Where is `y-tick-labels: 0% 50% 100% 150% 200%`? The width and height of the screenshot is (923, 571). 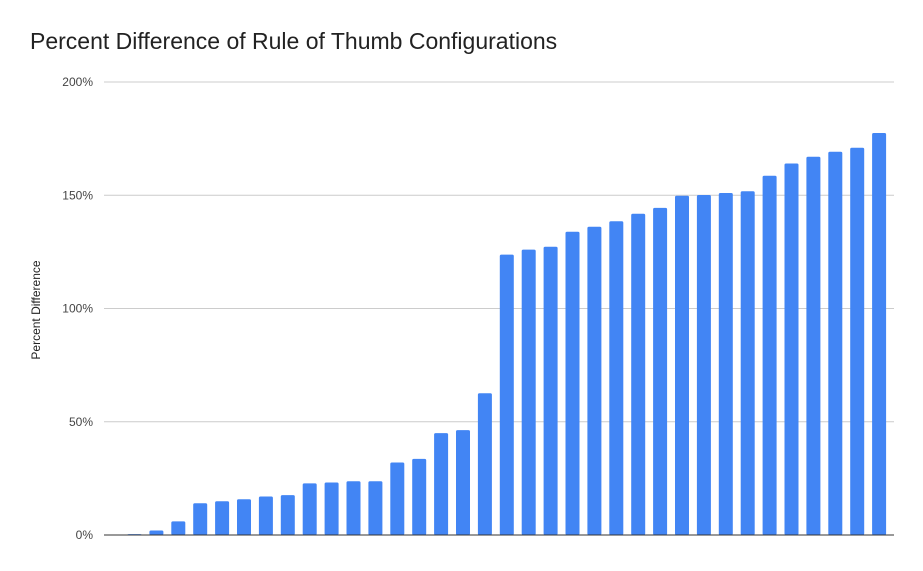 y-tick-labels: 0% 50% 100% 150% 200% is located at coordinates (77, 308).